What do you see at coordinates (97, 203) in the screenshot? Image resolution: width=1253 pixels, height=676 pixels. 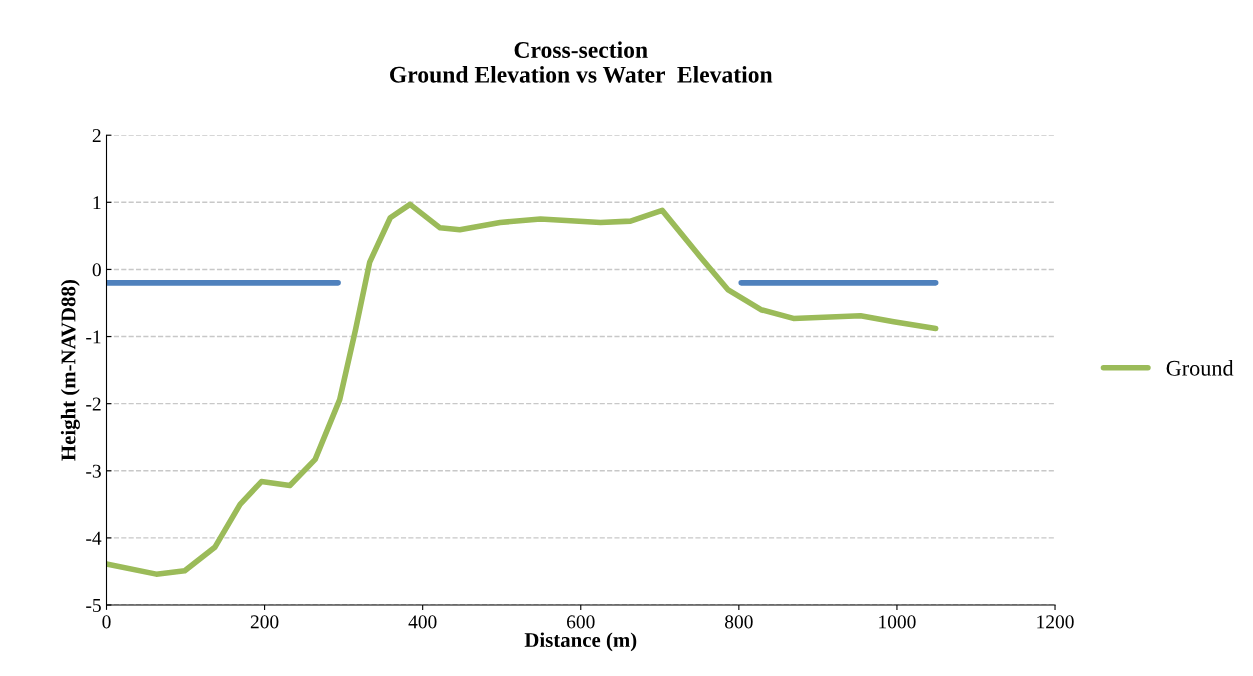 I see `y-tick-label: 1` at bounding box center [97, 203].